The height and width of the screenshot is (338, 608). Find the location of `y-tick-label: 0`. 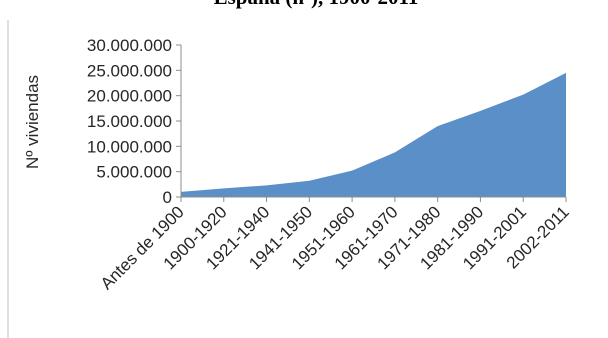

y-tick-label: 0 is located at coordinates (167, 197).